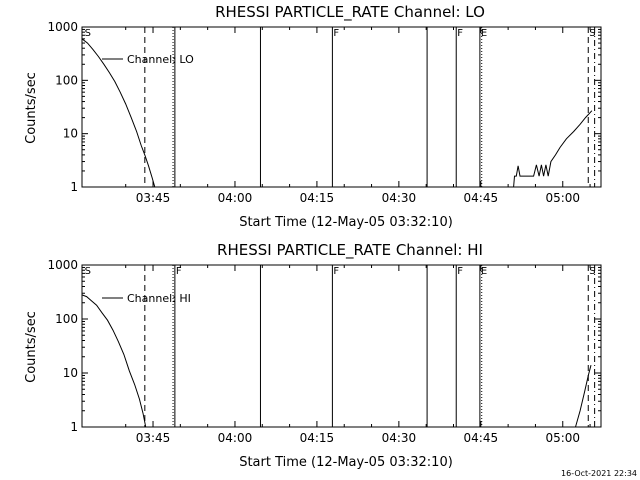 Image resolution: width=640 pixels, height=480 pixels. What do you see at coordinates (160, 59) in the screenshot?
I see `legend-label: Channel: LO` at bounding box center [160, 59].